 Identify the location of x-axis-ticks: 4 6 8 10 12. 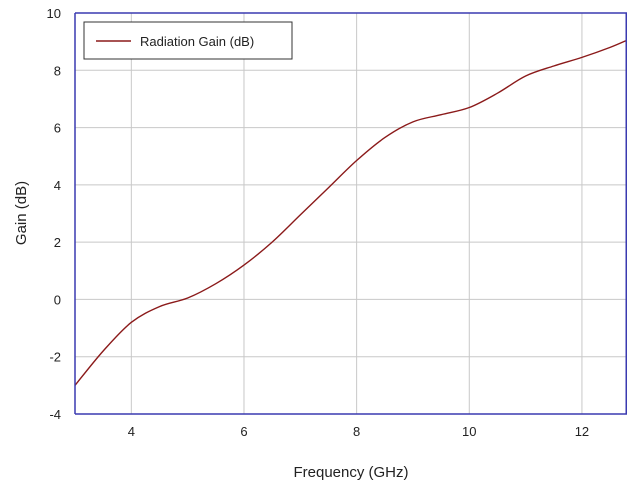
(358, 431).